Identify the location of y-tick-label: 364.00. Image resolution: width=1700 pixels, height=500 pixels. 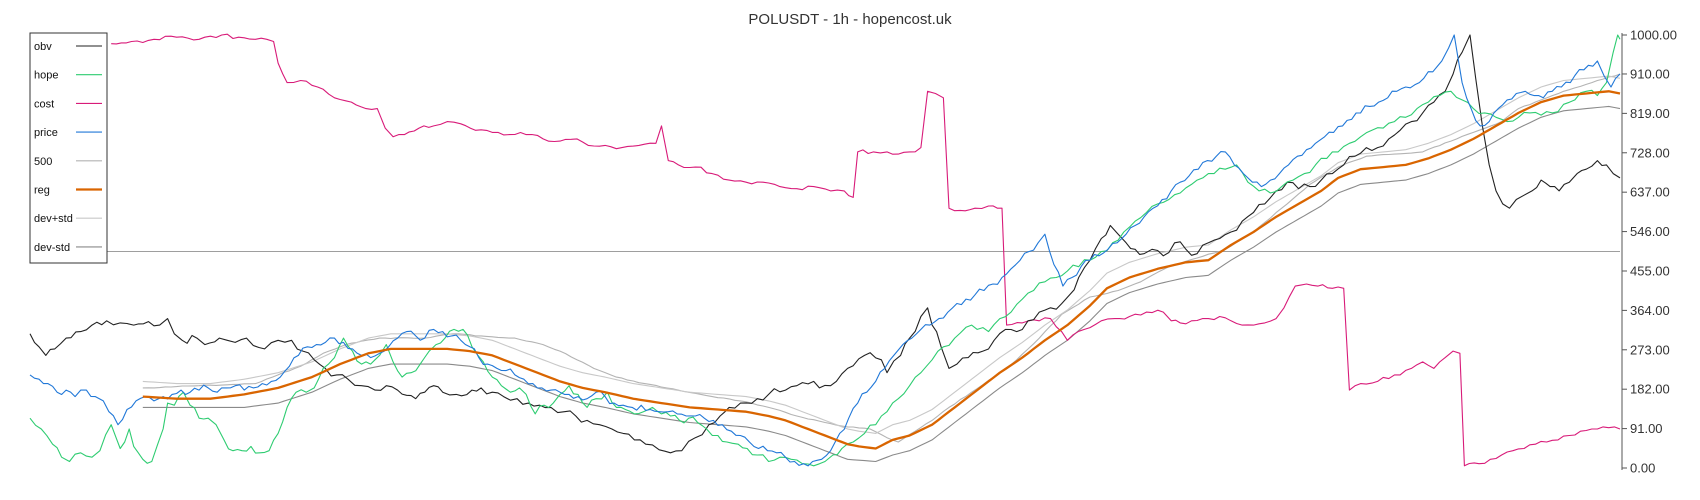
(1650, 310).